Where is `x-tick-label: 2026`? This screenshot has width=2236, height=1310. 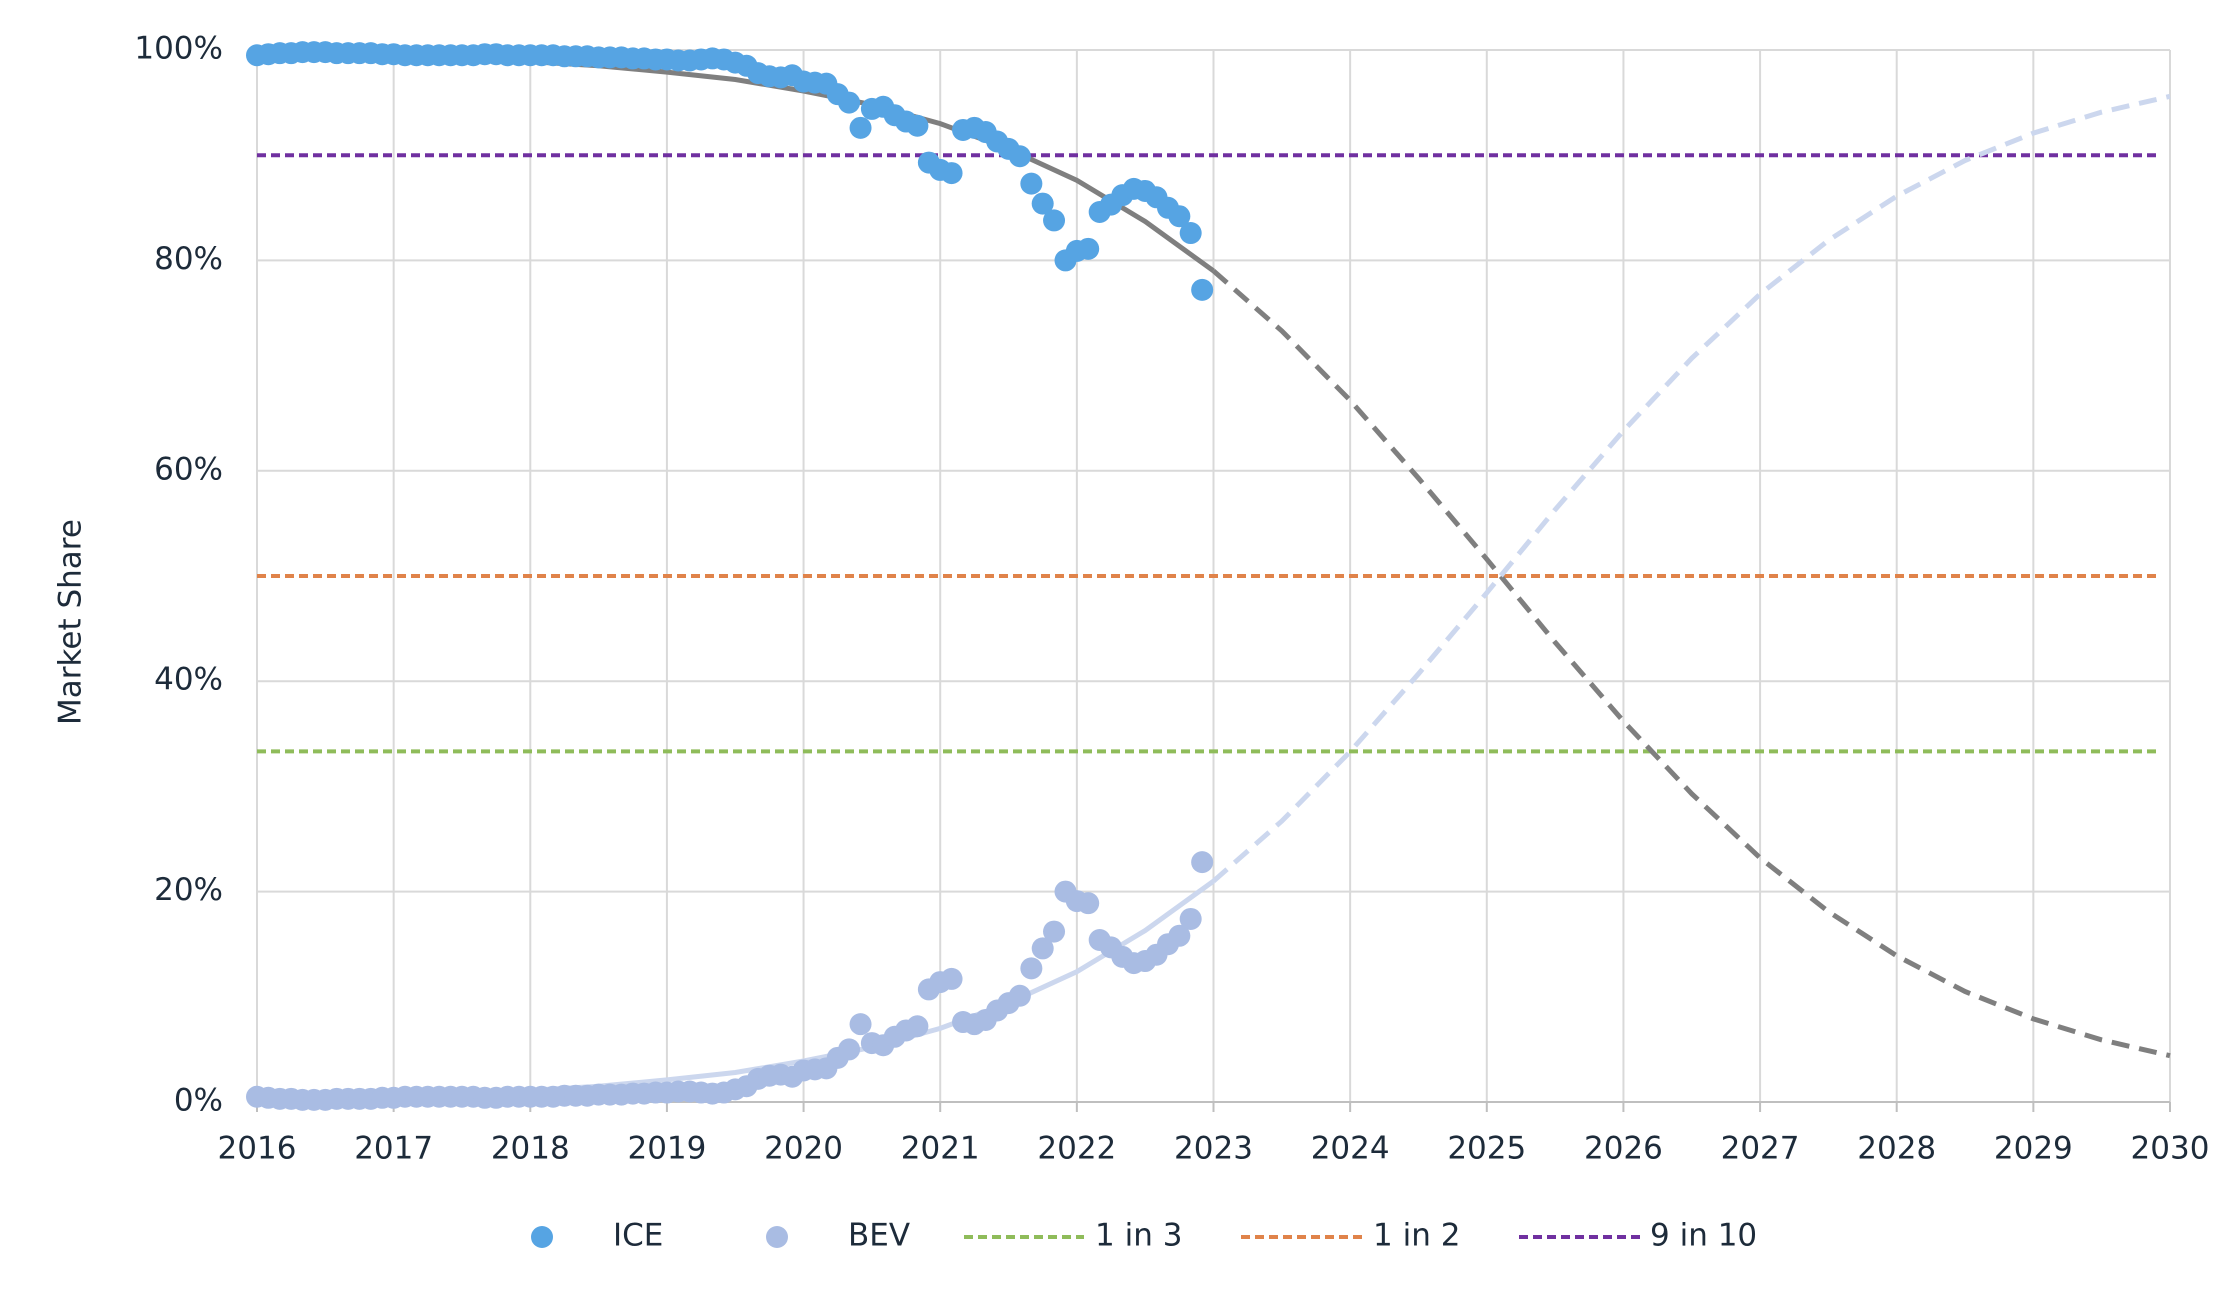 x-tick-label: 2026 is located at coordinates (1623, 1149).